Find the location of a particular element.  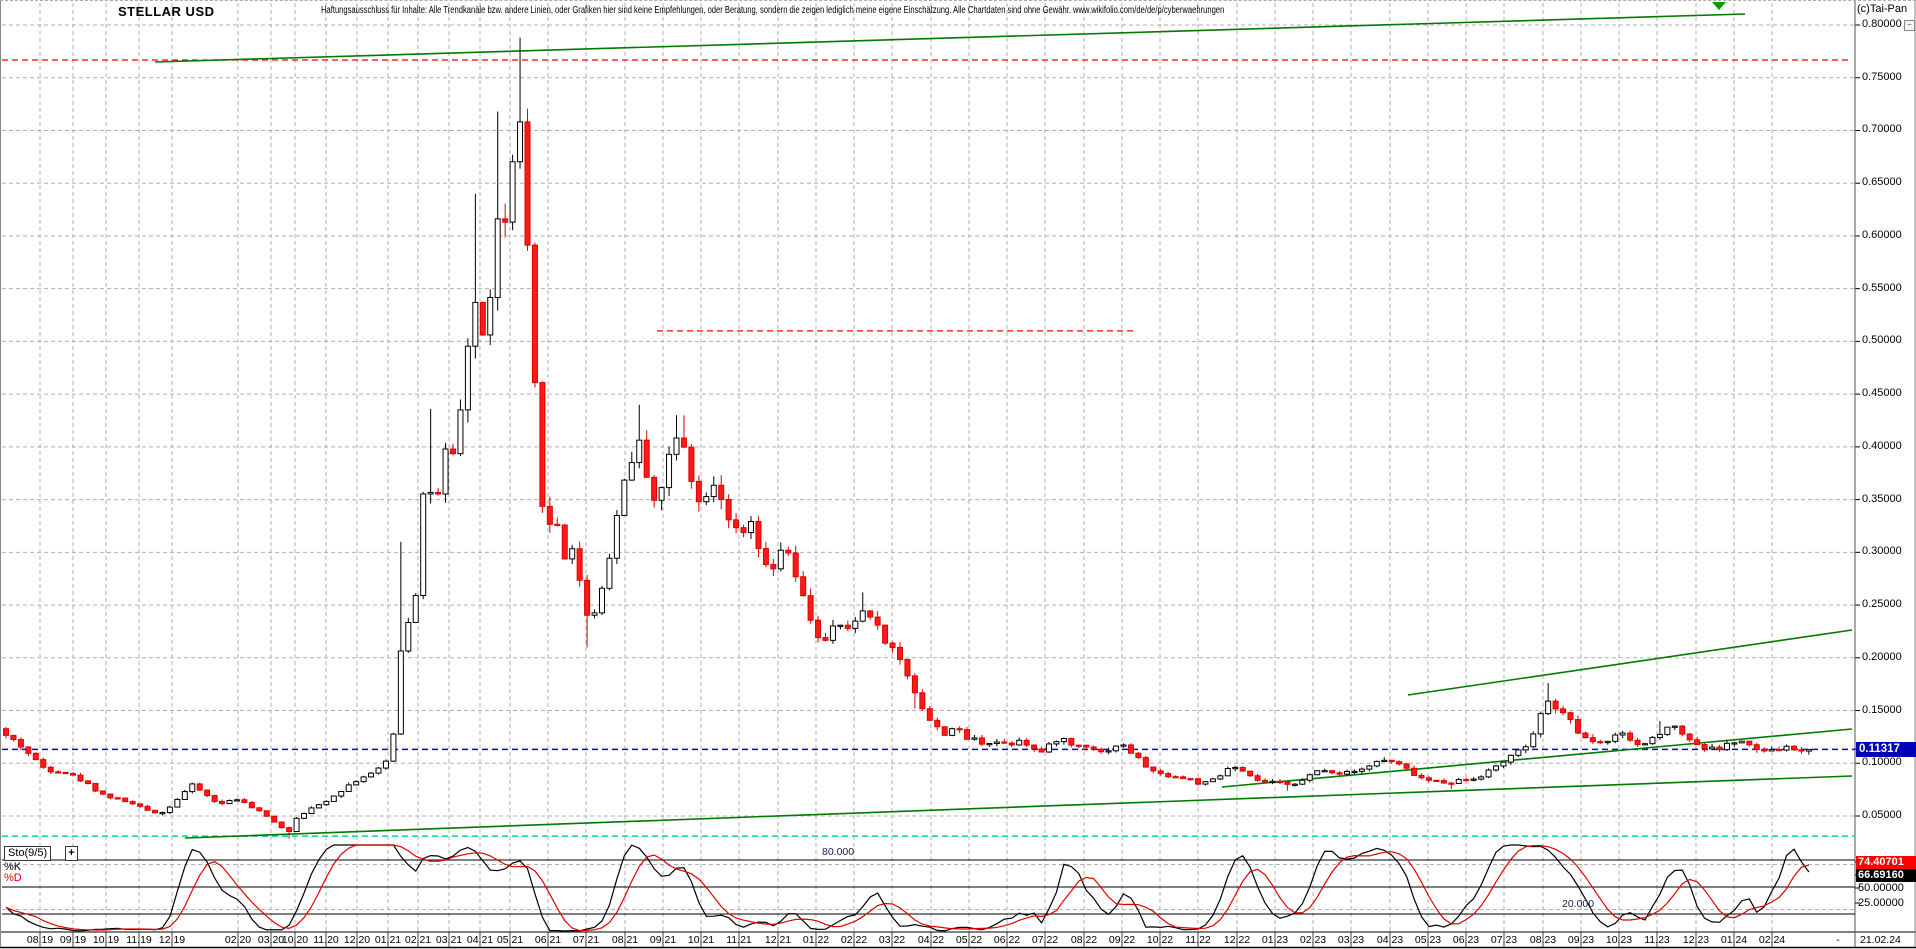

xaxis-label: 03.21 is located at coordinates (449, 940).